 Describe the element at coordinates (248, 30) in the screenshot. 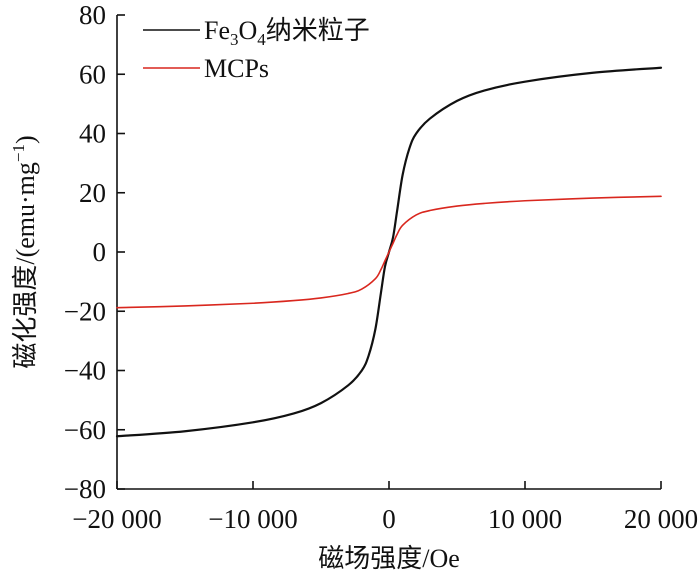

I see `legend-o-text: O` at that location.